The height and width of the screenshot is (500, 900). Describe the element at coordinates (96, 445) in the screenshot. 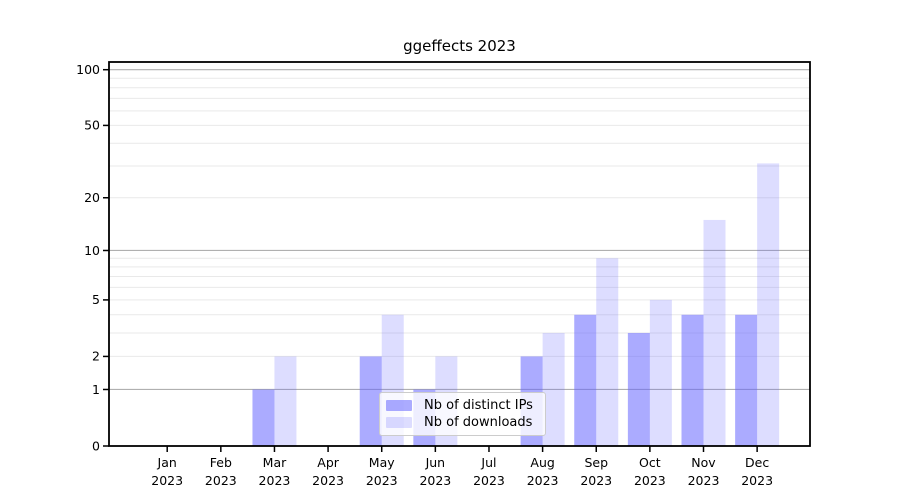

I see `y-tick-label: 0` at that location.